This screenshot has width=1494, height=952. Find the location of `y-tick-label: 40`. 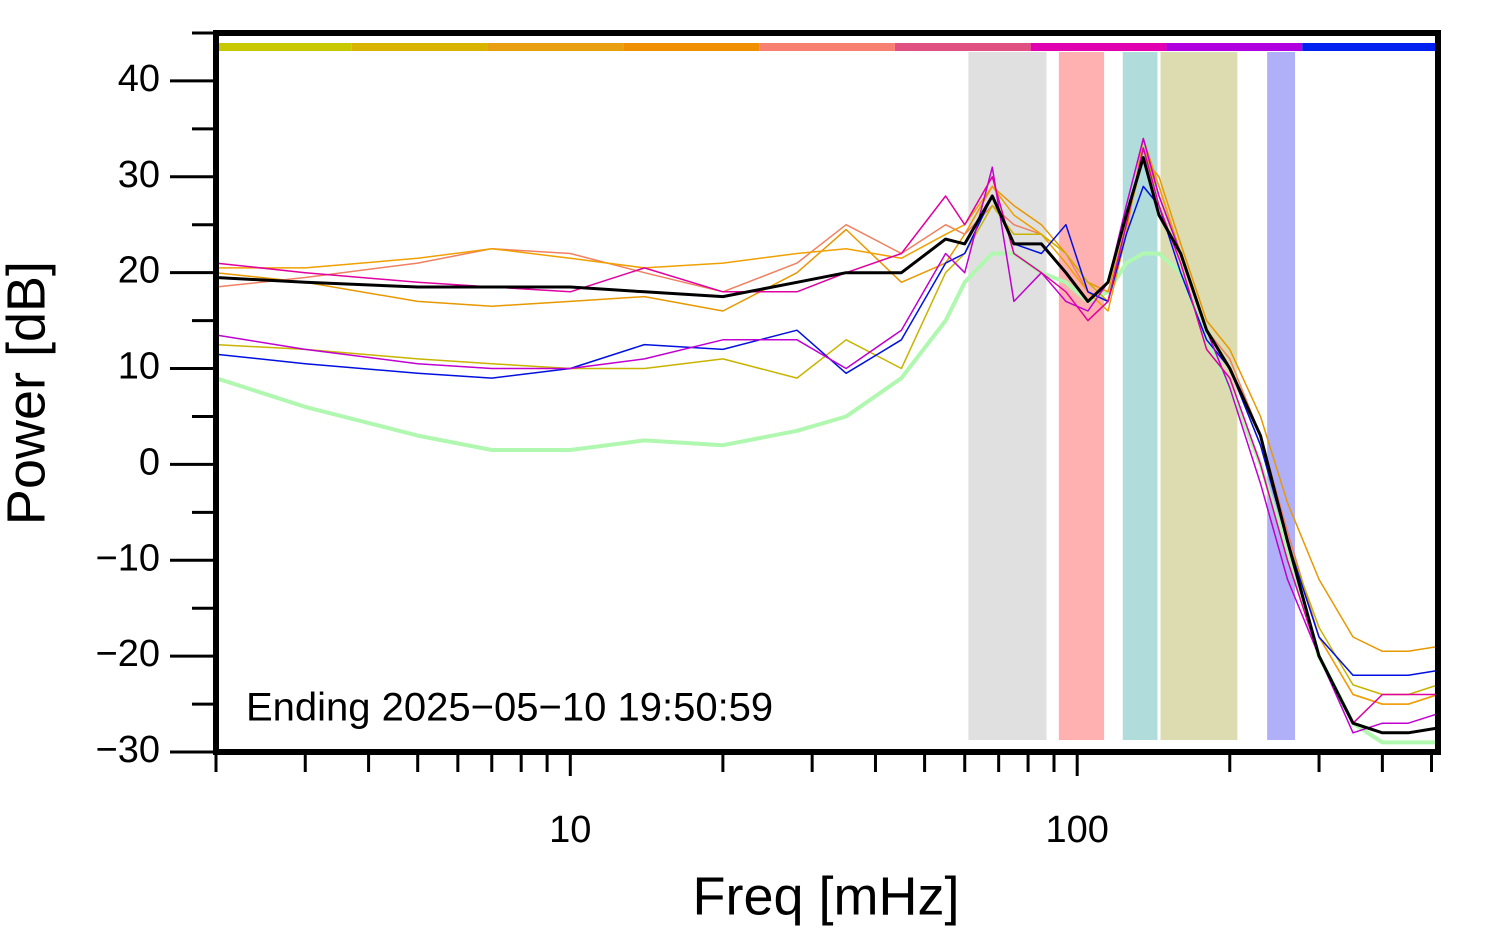

y-tick-label: 40 is located at coordinates (139, 79).